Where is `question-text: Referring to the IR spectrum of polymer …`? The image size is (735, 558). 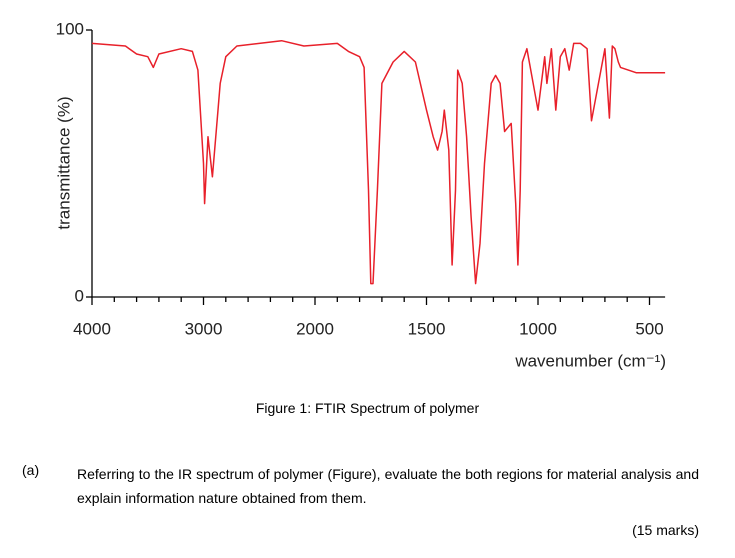
question-text: Referring to the IR spectrum of polymer … is located at coordinates (388, 486).